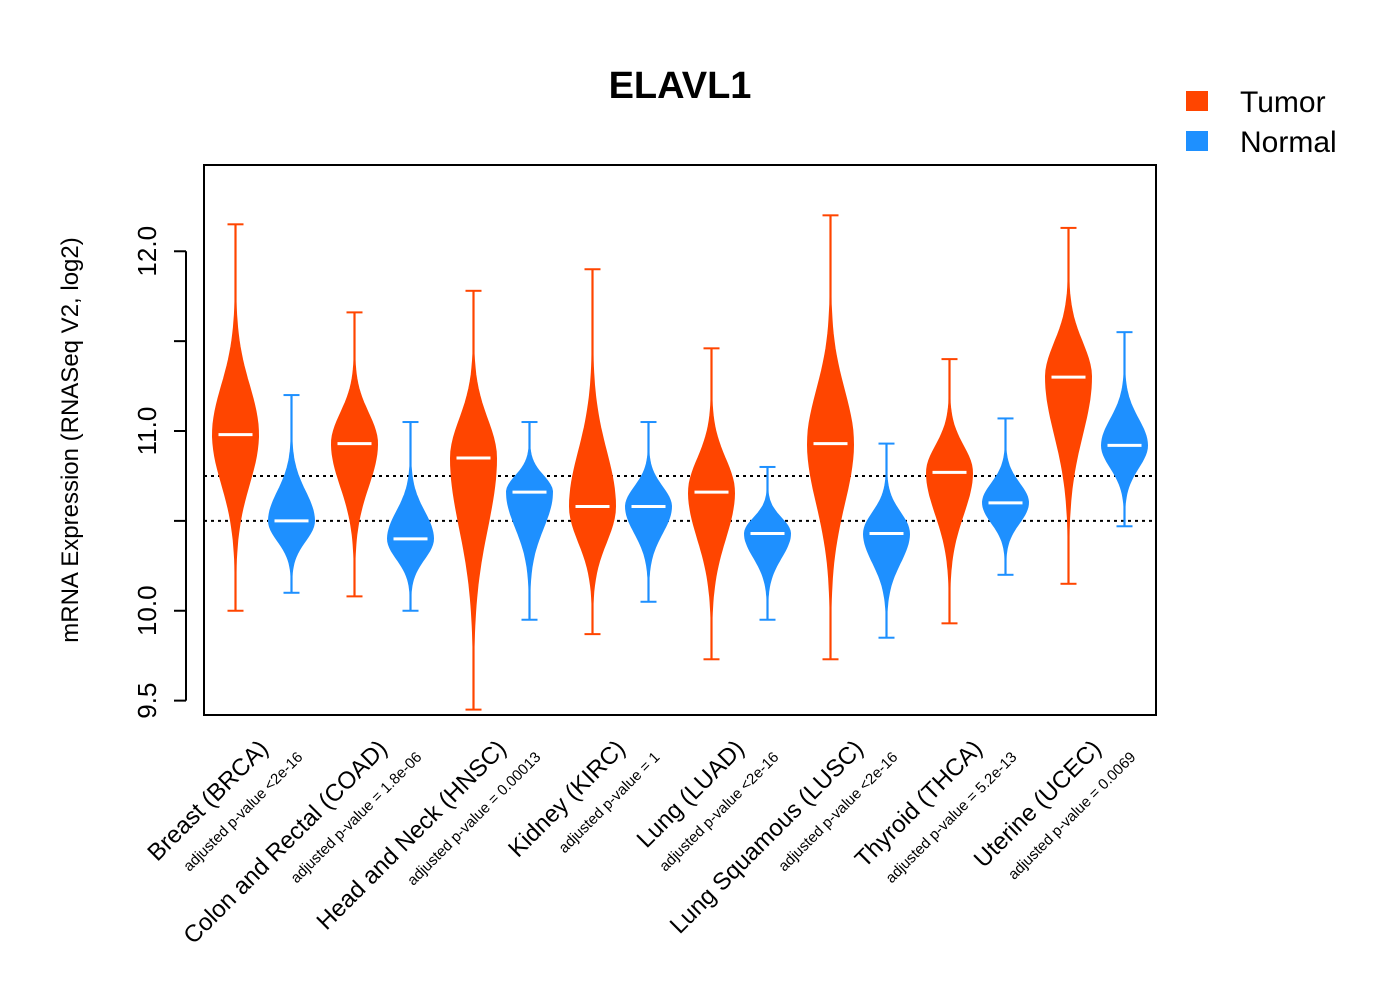  What do you see at coordinates (147, 431) in the screenshot?
I see `y-tick-label: 11.0` at bounding box center [147, 431].